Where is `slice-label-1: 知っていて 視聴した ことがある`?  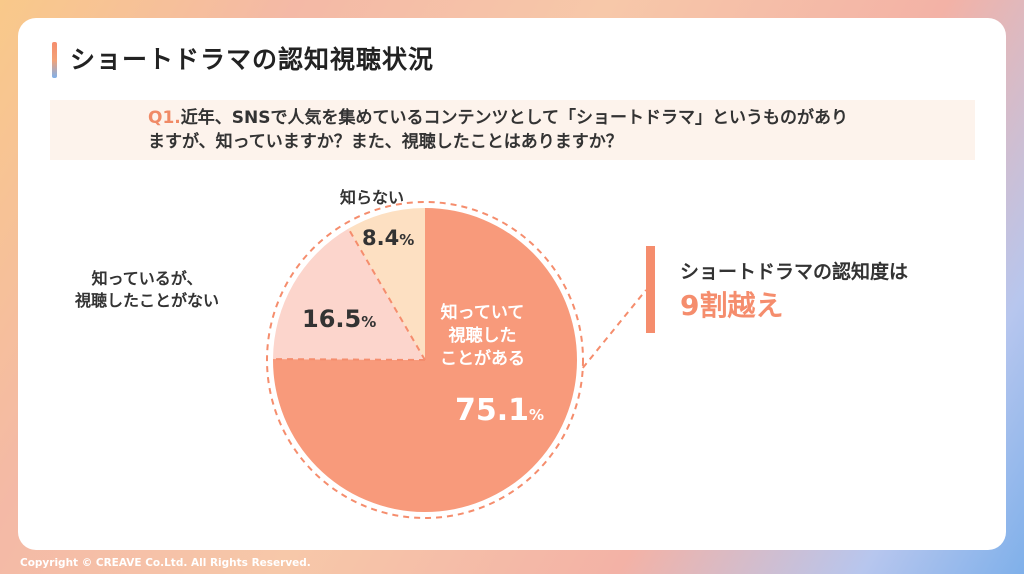
slice-label-1: 知っていて 視聴した ことがある is located at coordinates (482, 336).